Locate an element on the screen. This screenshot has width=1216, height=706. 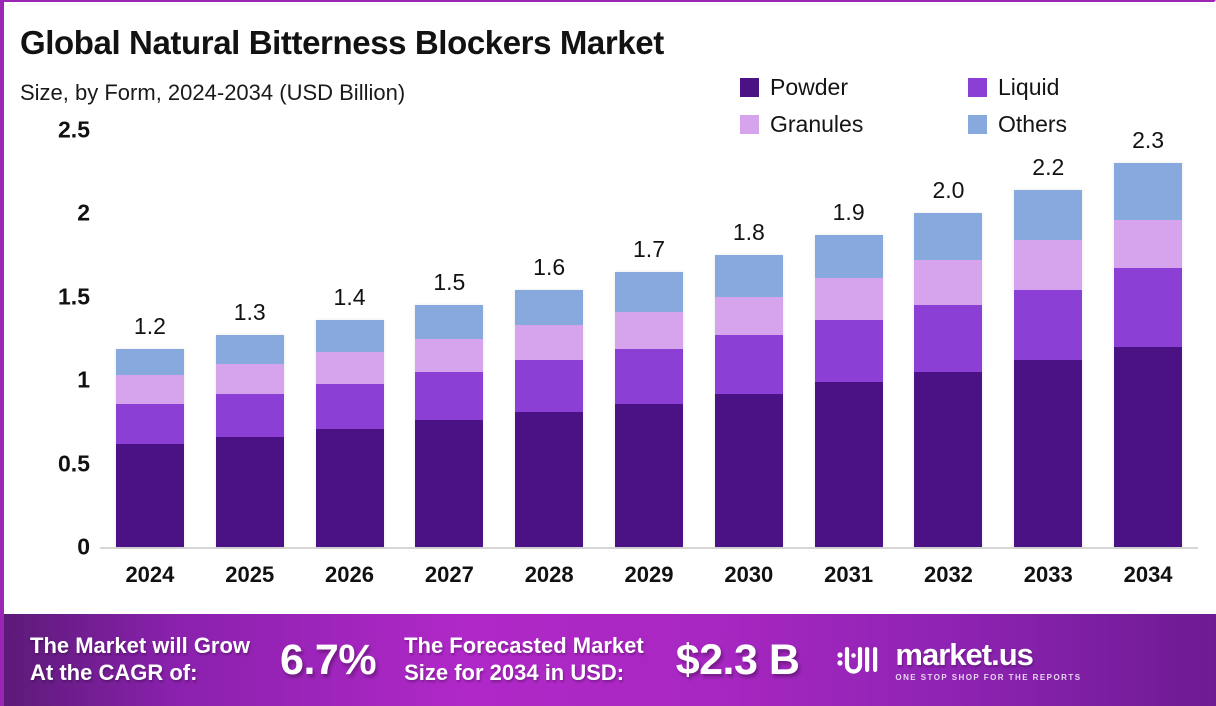
bar-value-label: 1.8 is located at coordinates (748, 232).